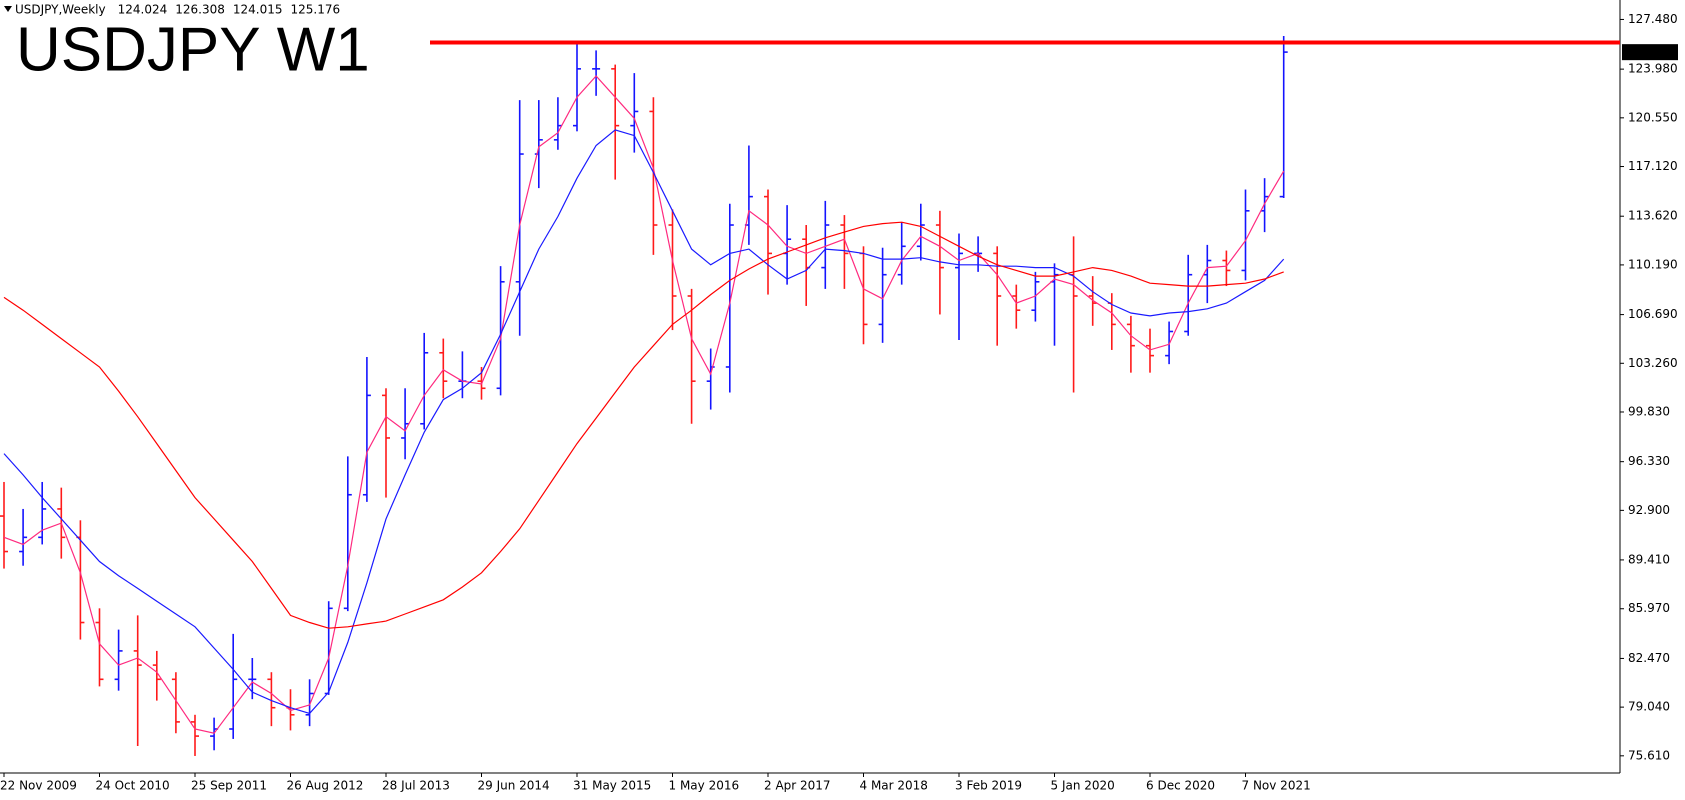 This screenshot has height=800, width=1685. Describe the element at coordinates (1649, 461) in the screenshot. I see `y-tick-label: 96.330` at that location.